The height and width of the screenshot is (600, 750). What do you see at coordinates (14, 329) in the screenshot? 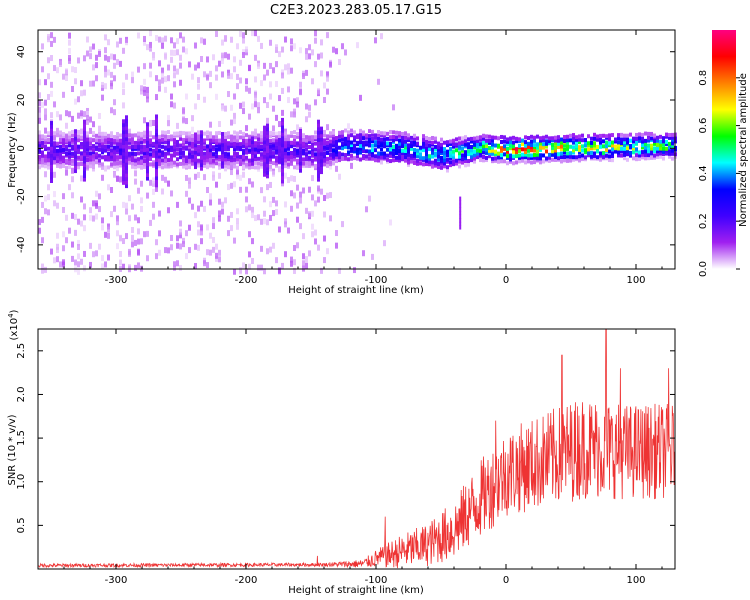
I see `snr-y-multiplier-base: (x10` at bounding box center [14, 329].